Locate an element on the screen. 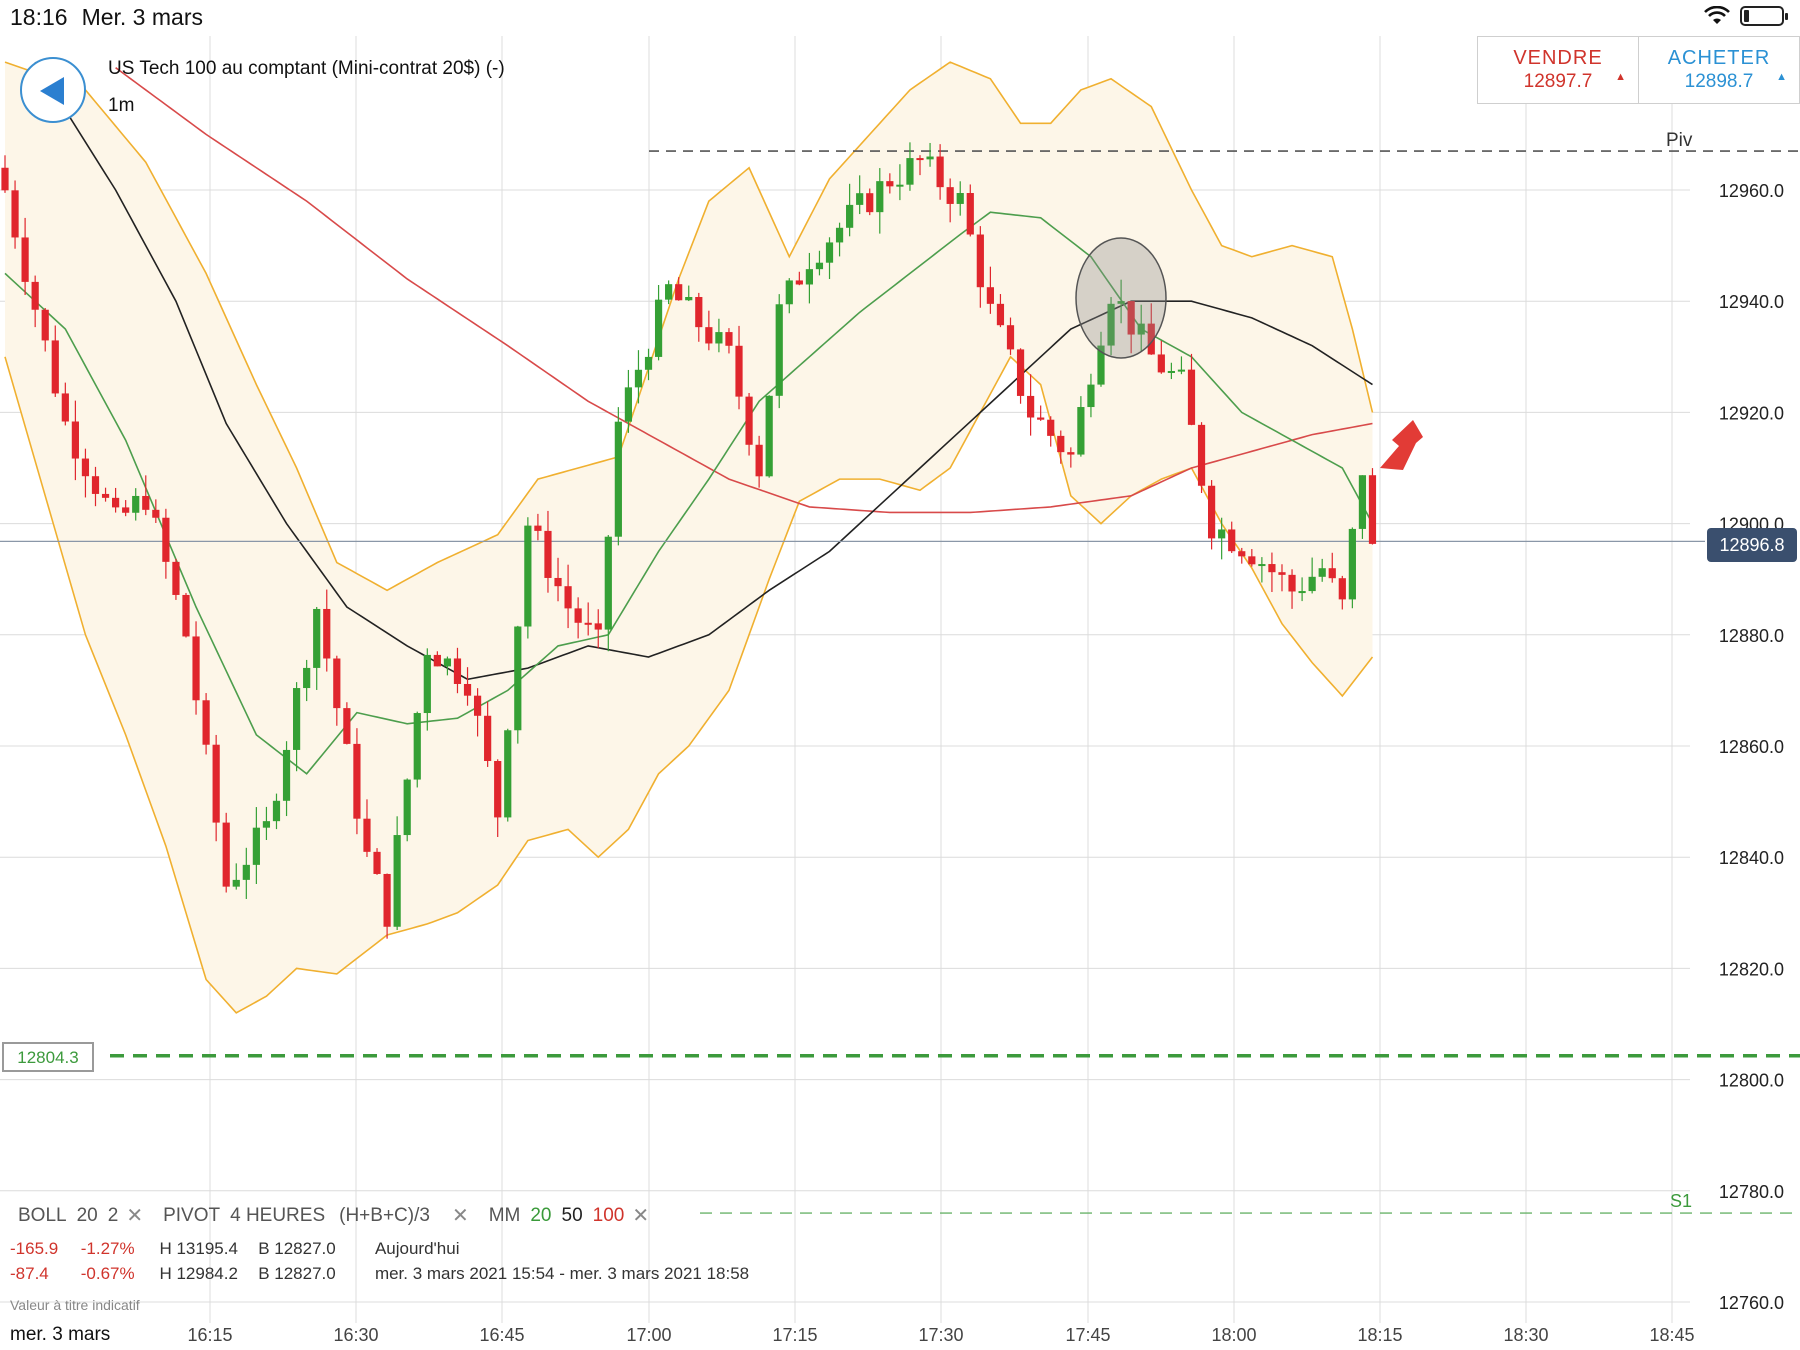 The image size is (1800, 1350). annotation-arrow-icon is located at coordinates (1401, 445).